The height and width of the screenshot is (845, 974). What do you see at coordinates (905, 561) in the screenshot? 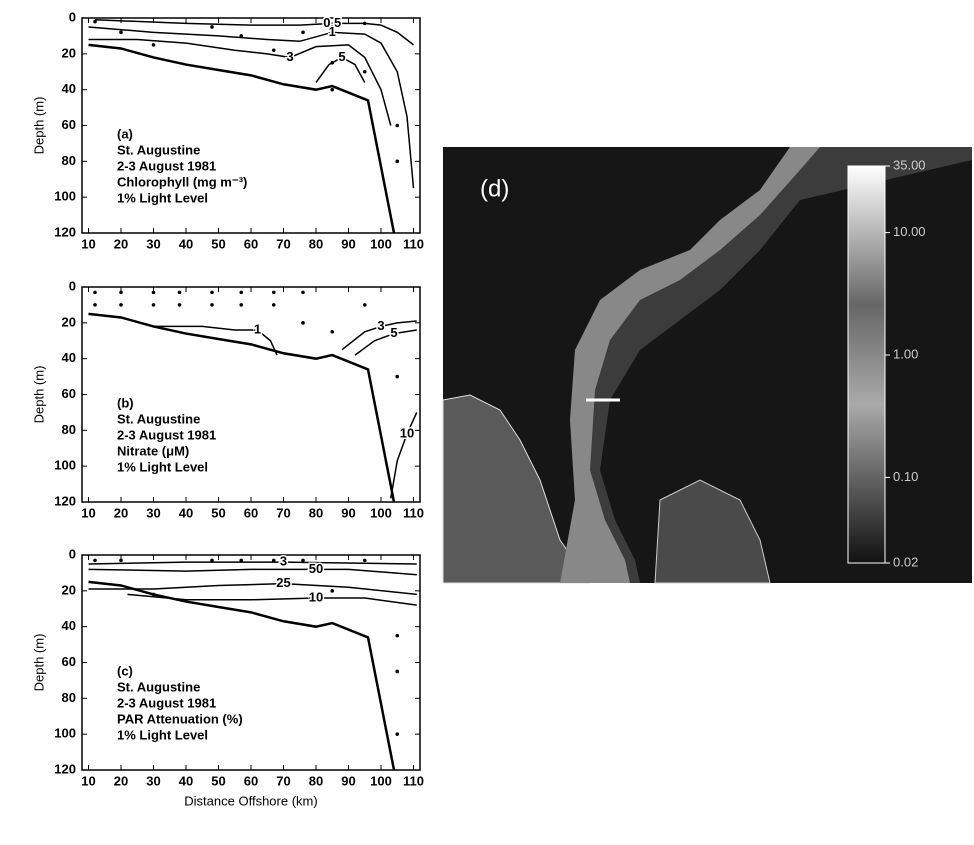
I see `colorbar-tick-label: 0.02` at bounding box center [905, 561].